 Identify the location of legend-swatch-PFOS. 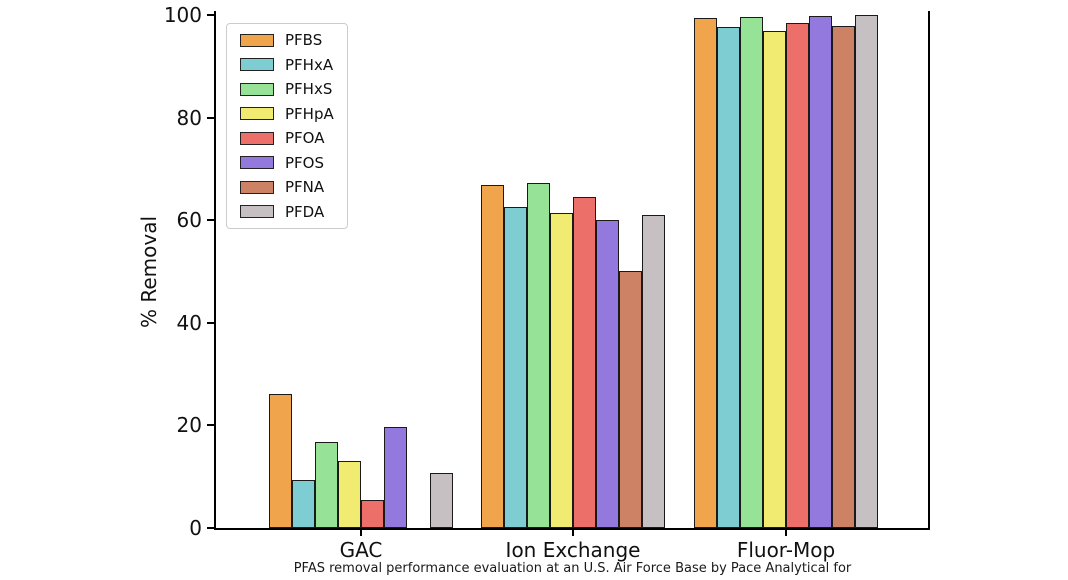
(257, 163).